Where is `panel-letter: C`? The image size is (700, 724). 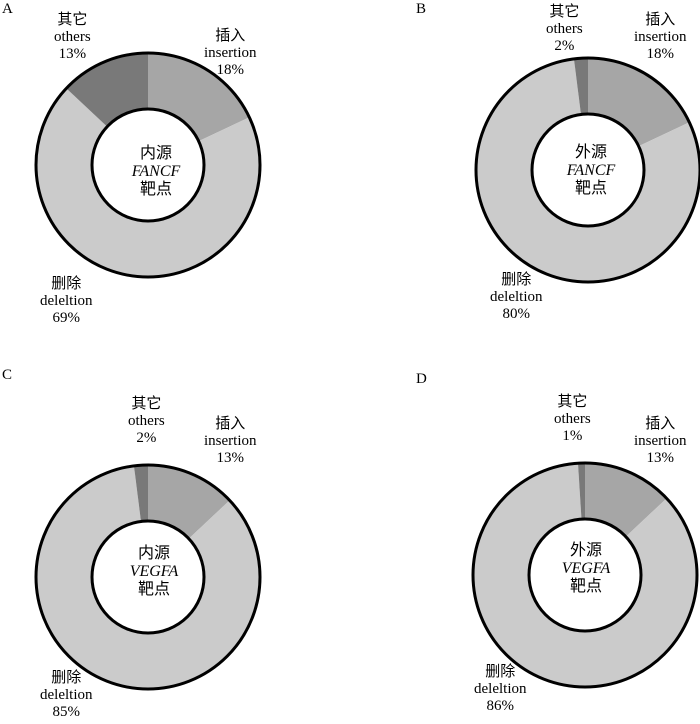
panel-letter: C is located at coordinates (7, 375).